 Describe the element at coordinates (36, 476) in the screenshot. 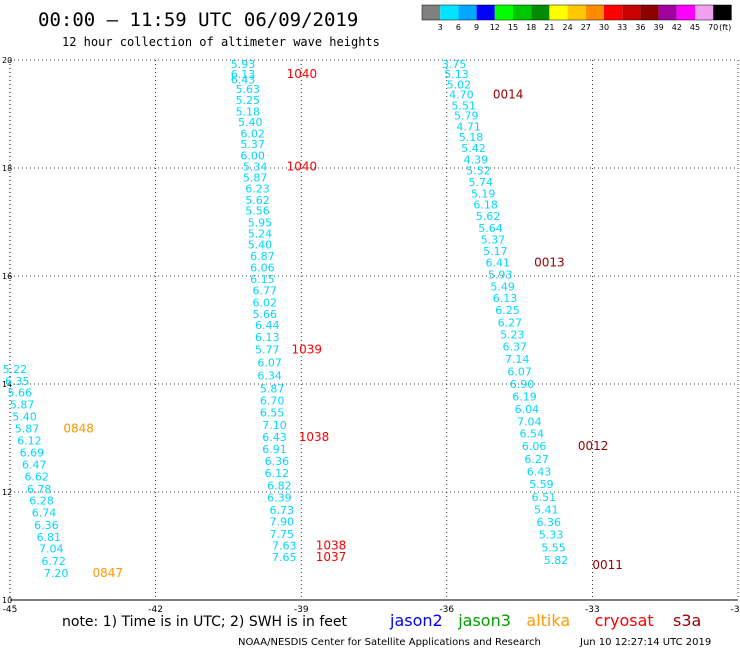

I see `wave-height-value: 6.62` at that location.